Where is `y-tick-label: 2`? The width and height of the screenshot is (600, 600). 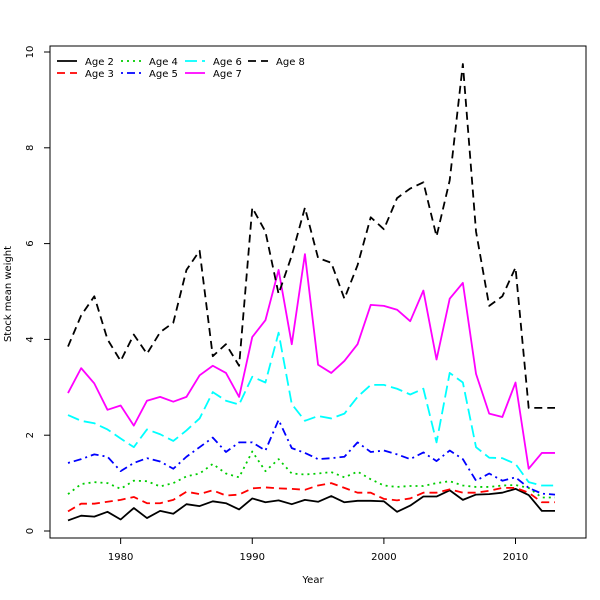 y-tick-label: 2 is located at coordinates (30, 435).